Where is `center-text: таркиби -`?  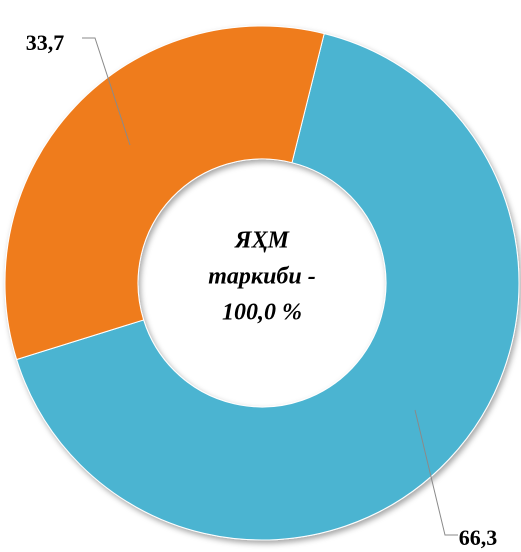 center-text: таркиби - is located at coordinates (262, 277).